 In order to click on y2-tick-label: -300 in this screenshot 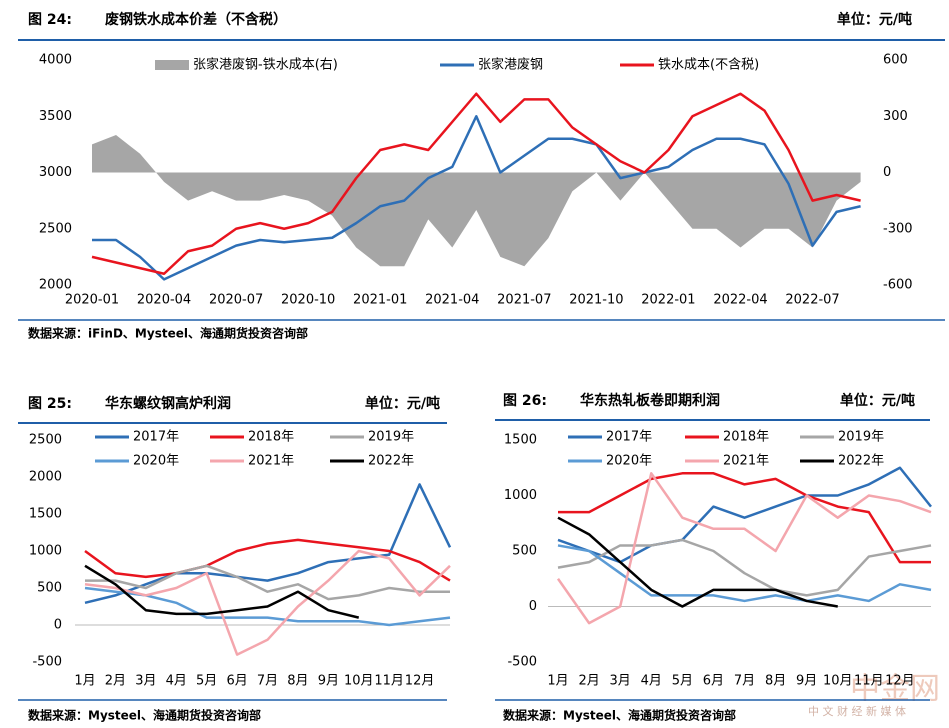, I will do `click(898, 228)`.